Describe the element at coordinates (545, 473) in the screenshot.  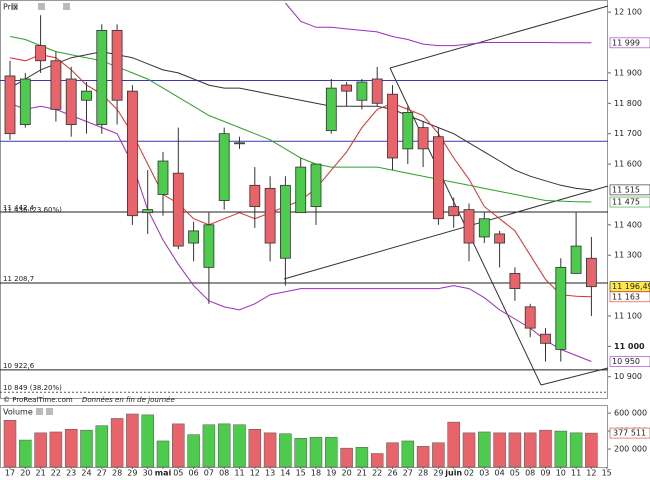
I see `x-tick-label: 09` at that location.